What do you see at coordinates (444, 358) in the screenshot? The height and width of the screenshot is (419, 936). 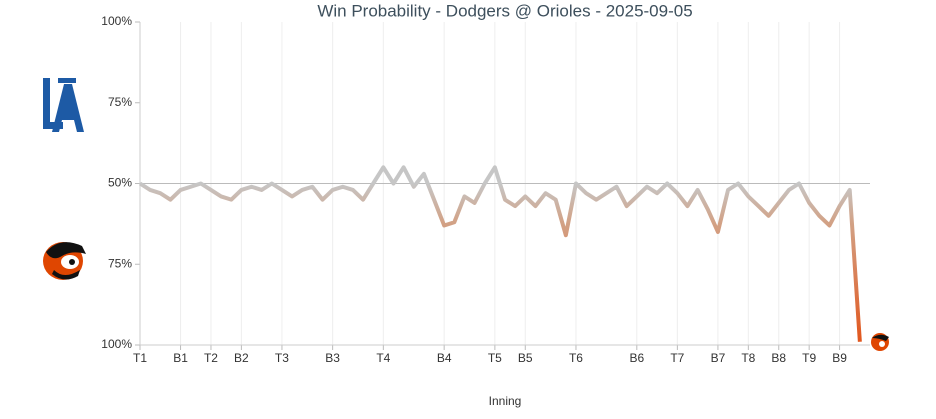 I see `x-tick-label: B4` at bounding box center [444, 358].